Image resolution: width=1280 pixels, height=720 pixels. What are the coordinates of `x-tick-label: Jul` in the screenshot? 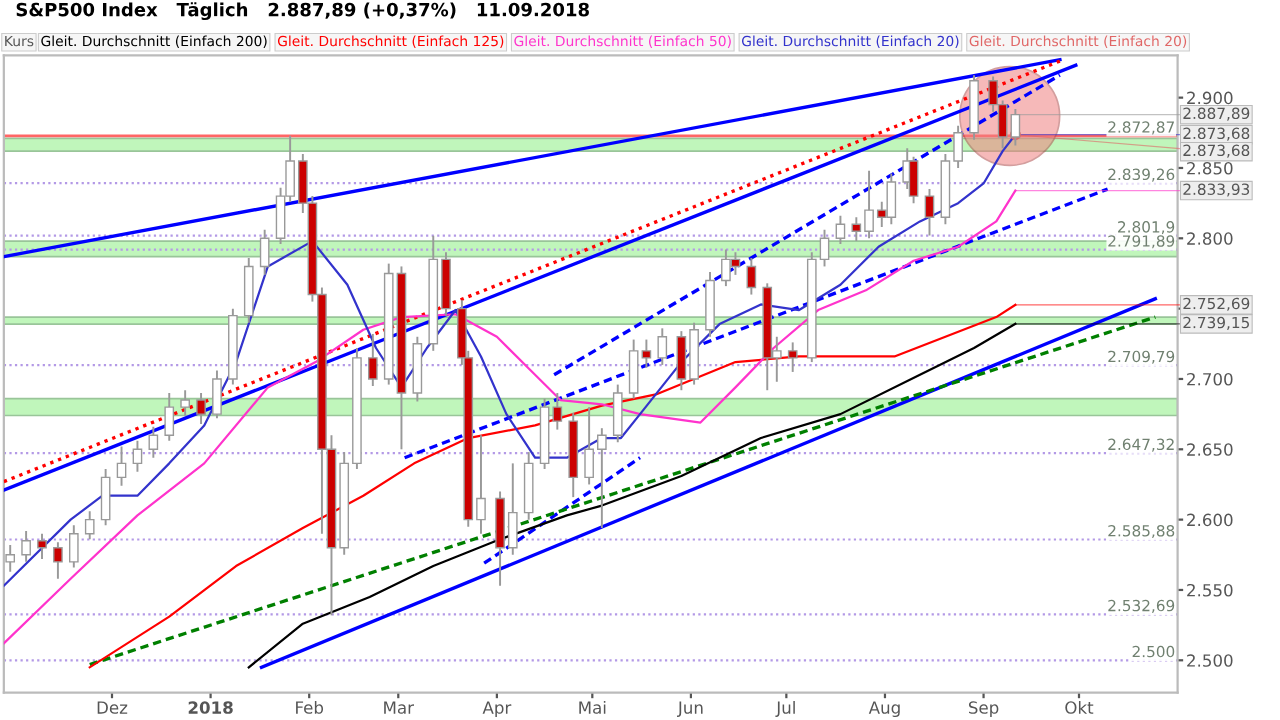 It's located at (785, 708).